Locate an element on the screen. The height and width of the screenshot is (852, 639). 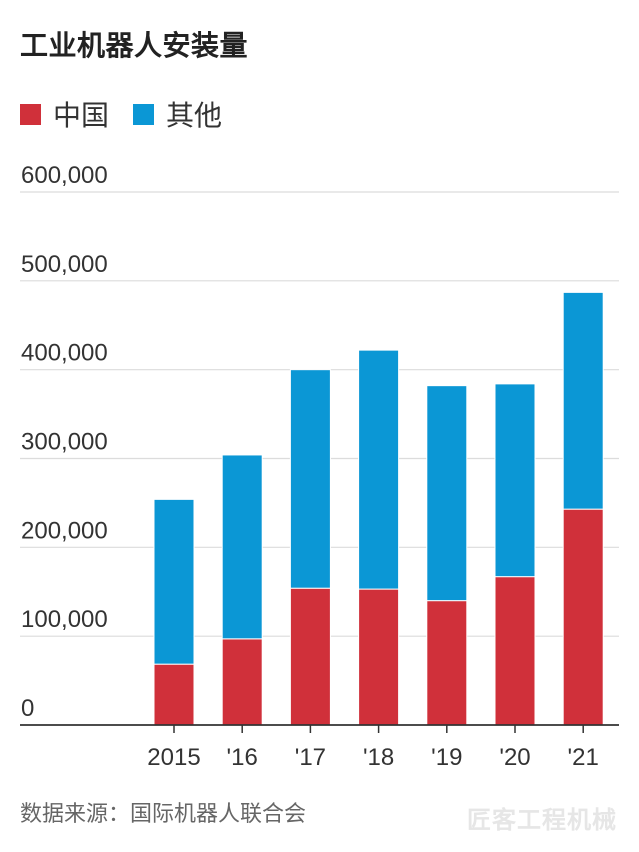
legend-item-china: 中国 is located at coordinates (64, 114).